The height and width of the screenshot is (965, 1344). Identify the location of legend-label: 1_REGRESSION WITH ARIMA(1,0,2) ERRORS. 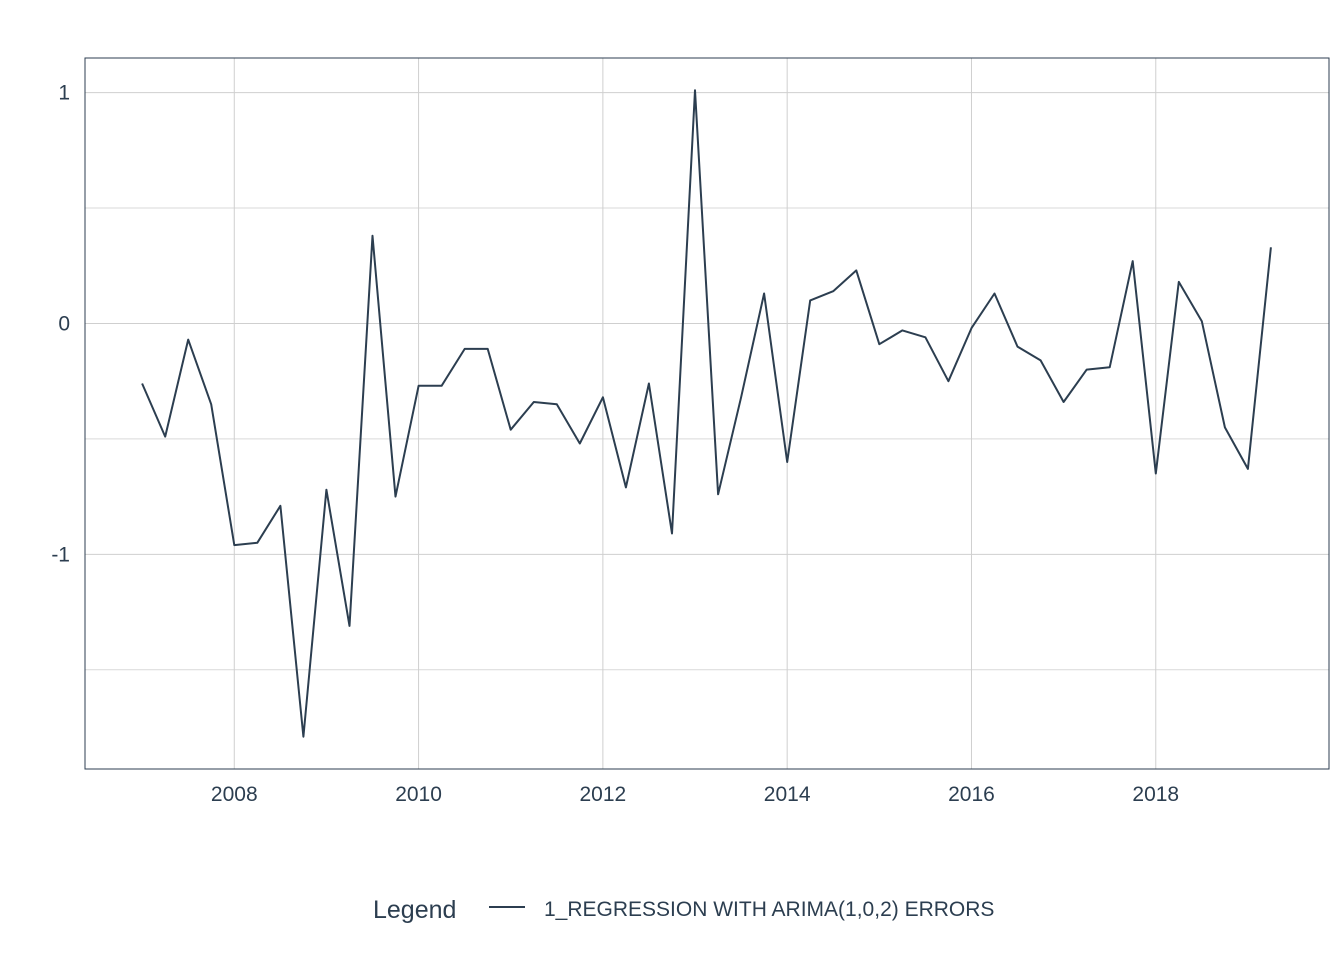
(769, 909).